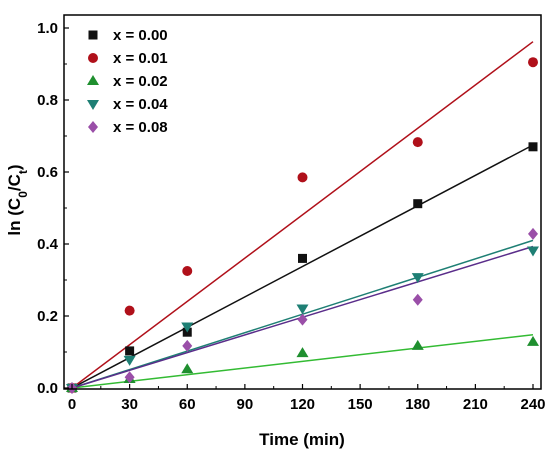  I want to click on x-tick-label: 0, so click(72, 404).